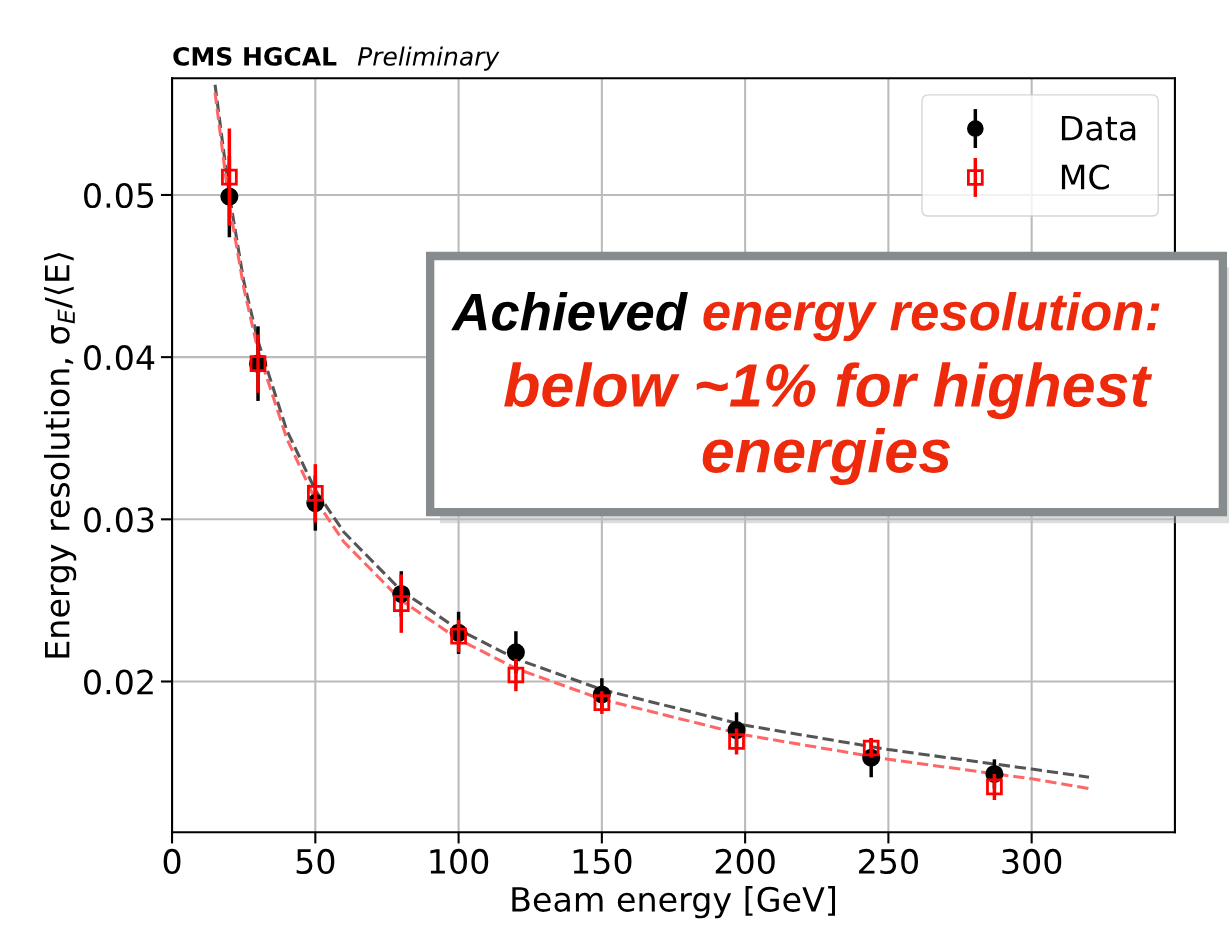 The height and width of the screenshot is (931, 1229). I want to click on y-tick-label: 0.03, so click(119, 520).